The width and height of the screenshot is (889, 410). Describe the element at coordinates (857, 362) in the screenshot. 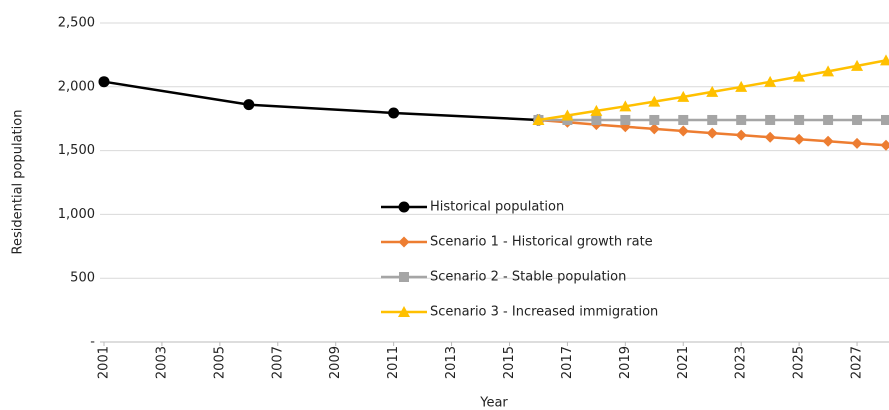

I see `x-tick-label: 2027` at that location.